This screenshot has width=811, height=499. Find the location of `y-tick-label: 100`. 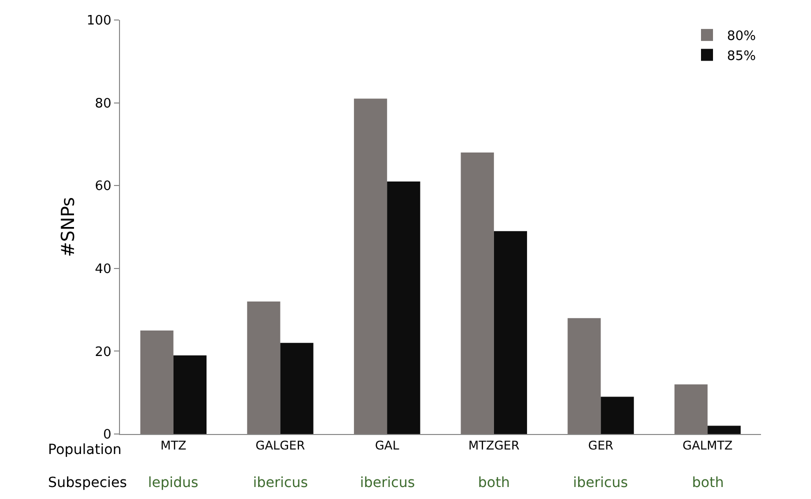

y-tick-label: 100 is located at coordinates (99, 21).